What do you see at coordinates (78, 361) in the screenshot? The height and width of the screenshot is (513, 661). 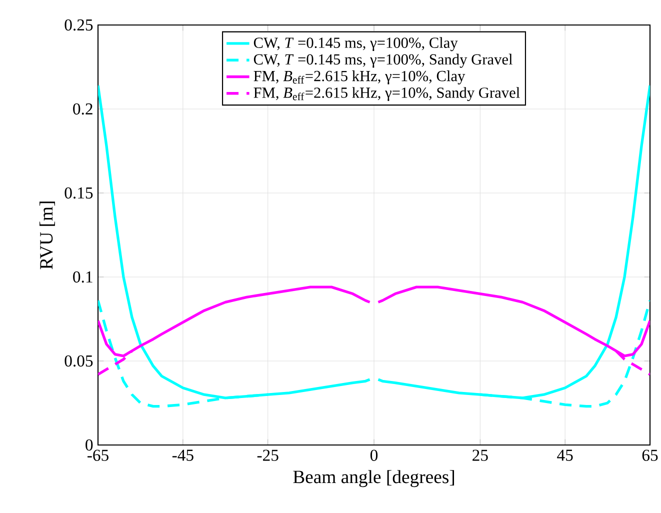 I see `y-tick-label: 0.05` at bounding box center [78, 361].